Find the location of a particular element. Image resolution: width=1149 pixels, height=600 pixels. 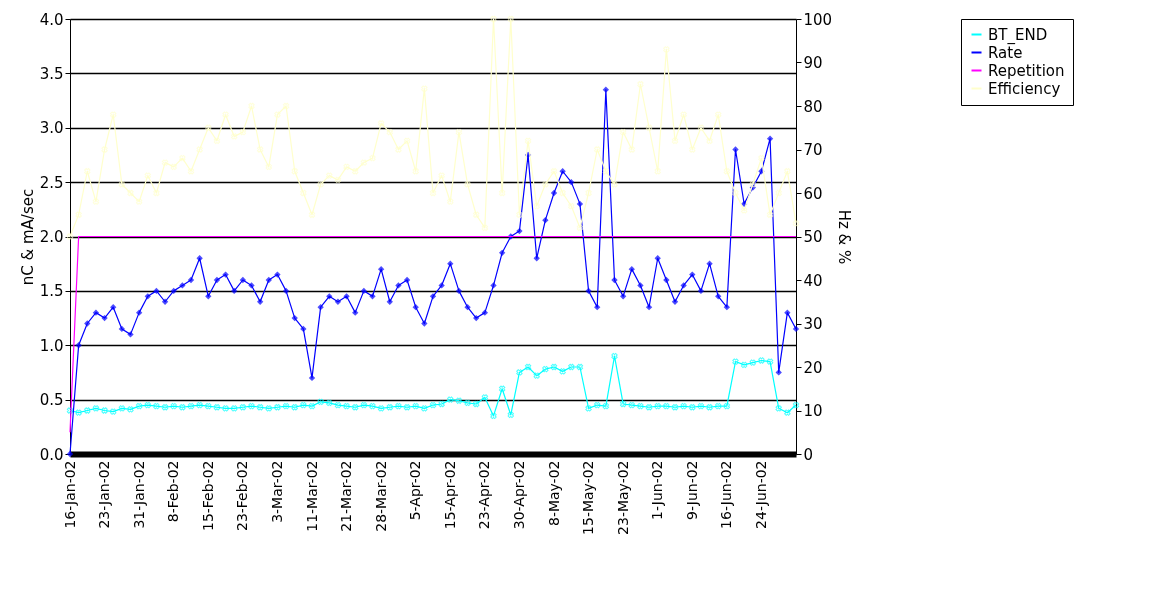

x-tick-label: 30-Apr-02 is located at coordinates (518, 495).